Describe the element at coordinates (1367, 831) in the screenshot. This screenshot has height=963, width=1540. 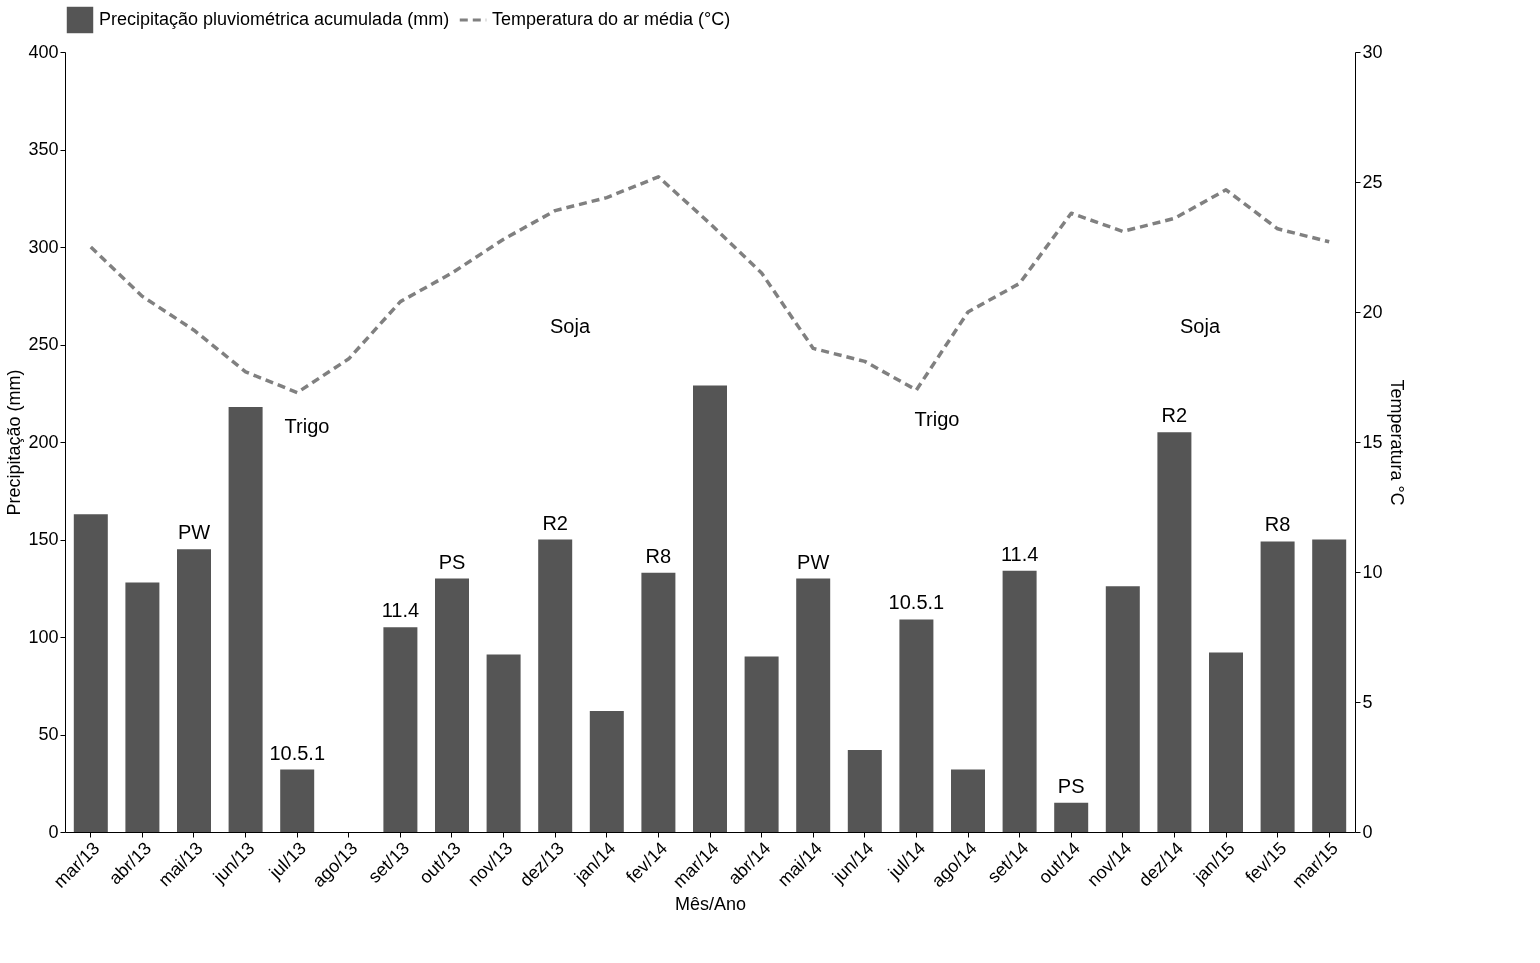
I see `y2-tick-label: 0` at that location.